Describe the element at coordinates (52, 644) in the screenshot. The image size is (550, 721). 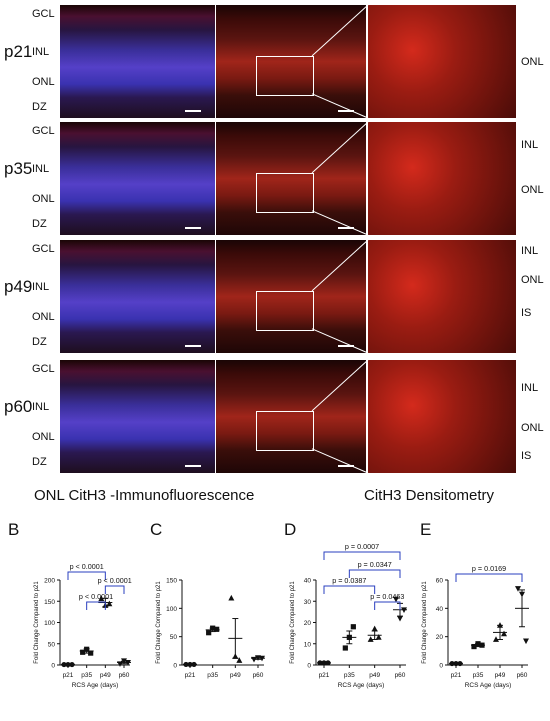
I see `y-tick-label: 50` at that location.